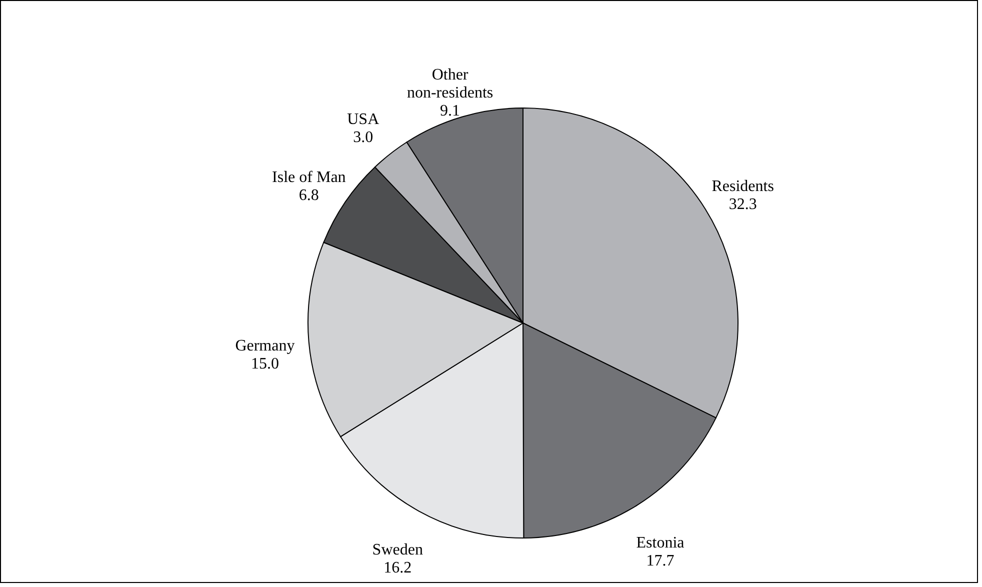 This screenshot has height=587, width=982. I want to click on slice-label: Residents, so click(743, 187).